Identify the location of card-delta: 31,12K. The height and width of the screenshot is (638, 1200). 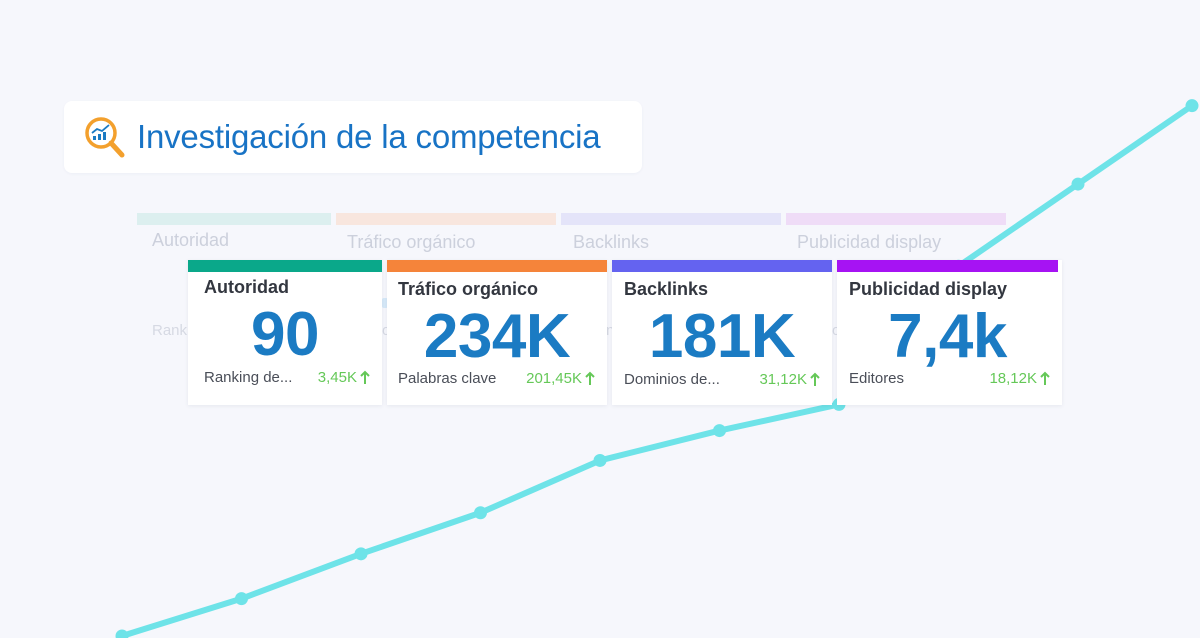
(789, 379).